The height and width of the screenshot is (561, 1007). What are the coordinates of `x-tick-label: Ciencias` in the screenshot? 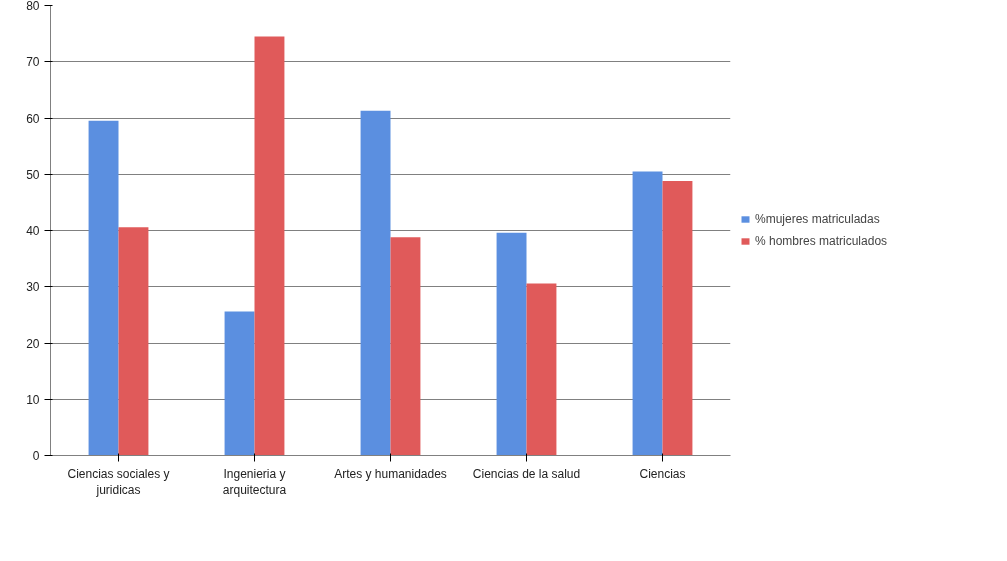 It's located at (662, 473).